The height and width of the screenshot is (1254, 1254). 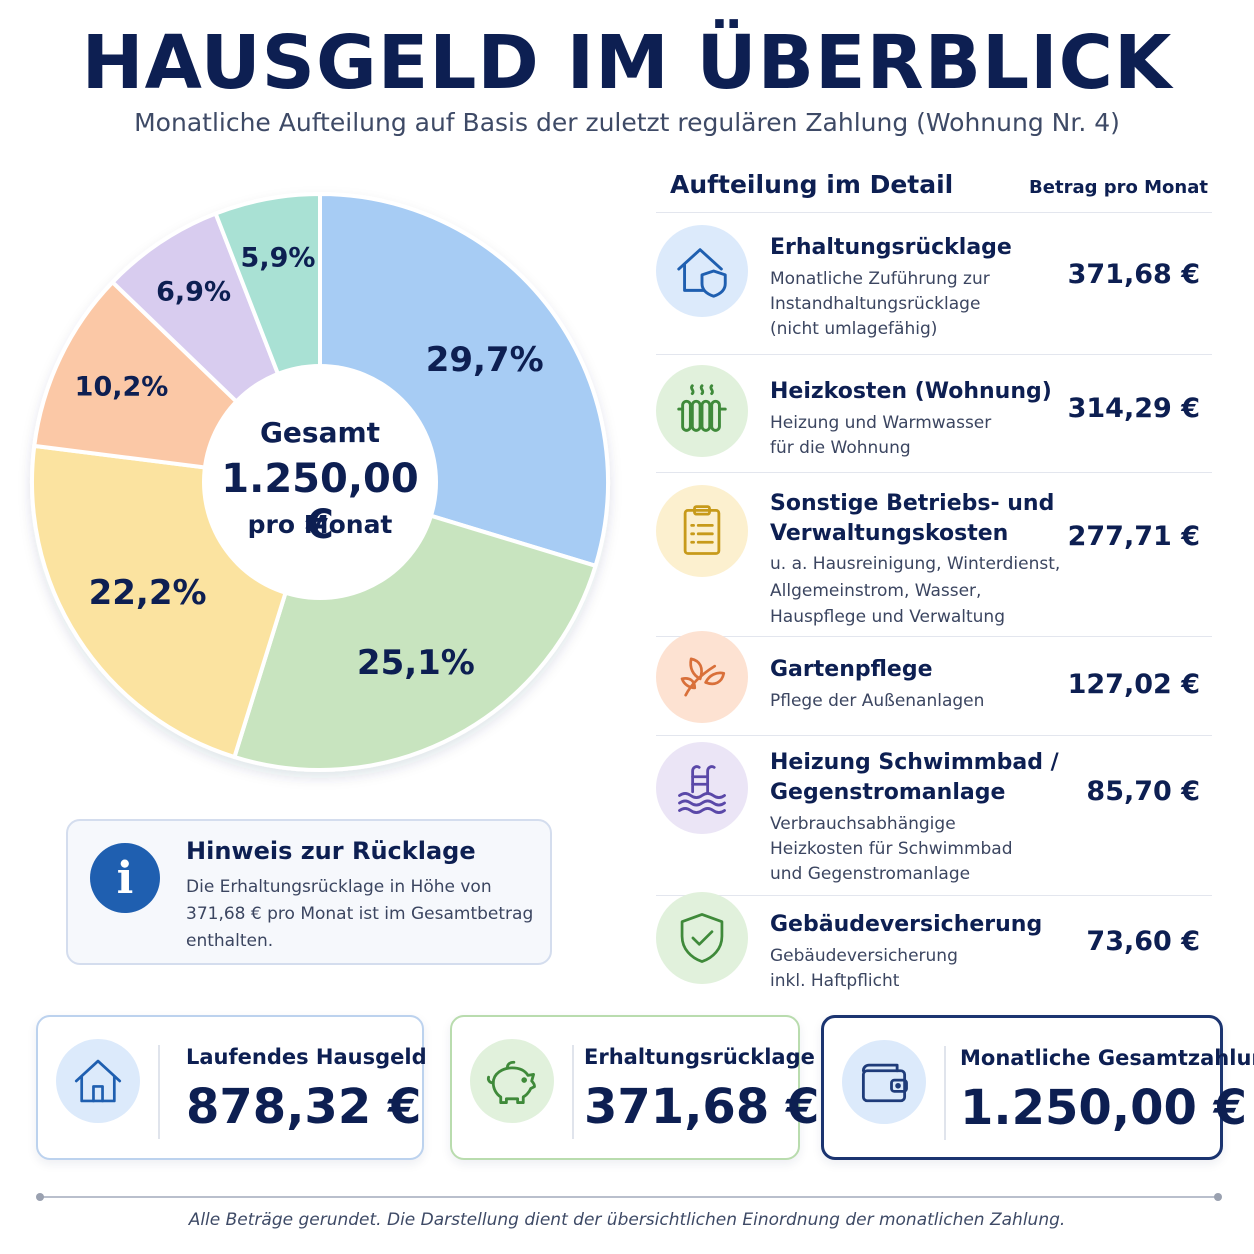 What do you see at coordinates (629, 1197) in the screenshot?
I see `footer-divider` at bounding box center [629, 1197].